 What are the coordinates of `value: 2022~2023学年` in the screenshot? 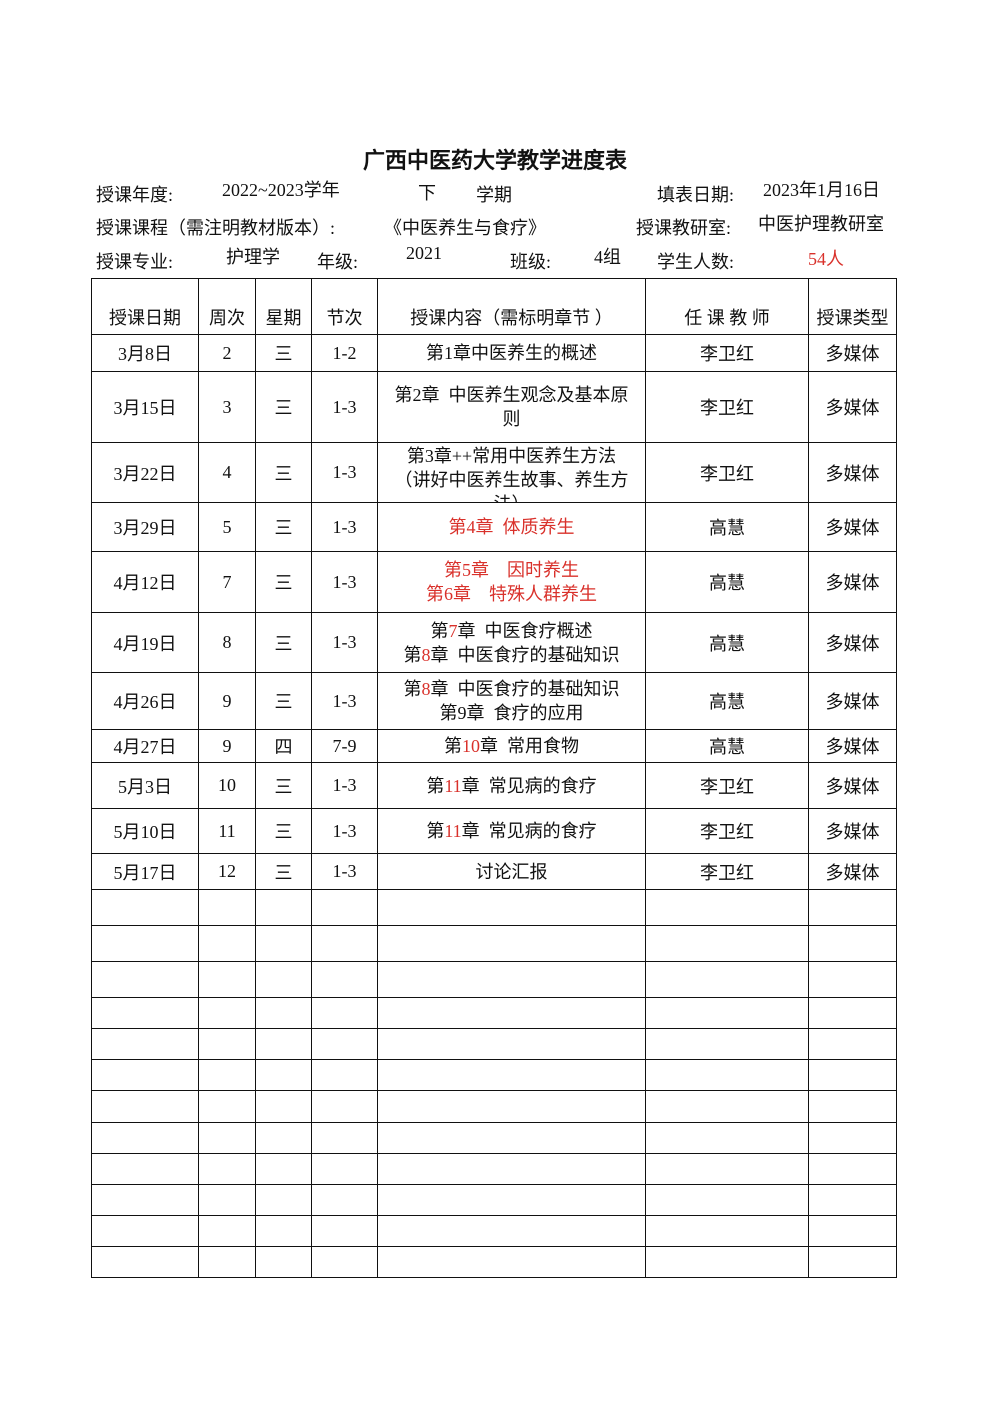 It's located at (281, 190).